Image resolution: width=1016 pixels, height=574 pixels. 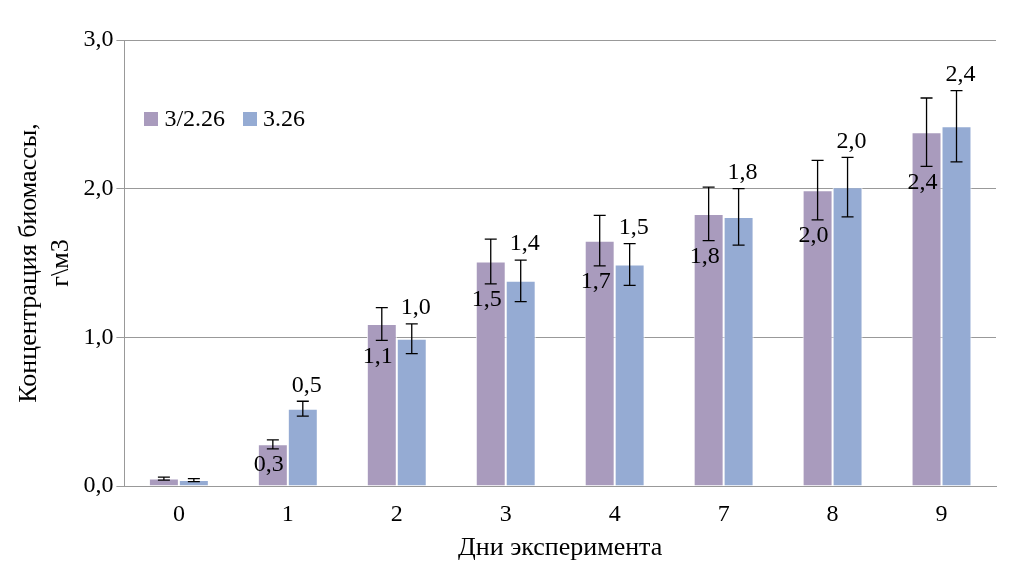 I want to click on x-tick-label: 3, so click(x=505, y=512).